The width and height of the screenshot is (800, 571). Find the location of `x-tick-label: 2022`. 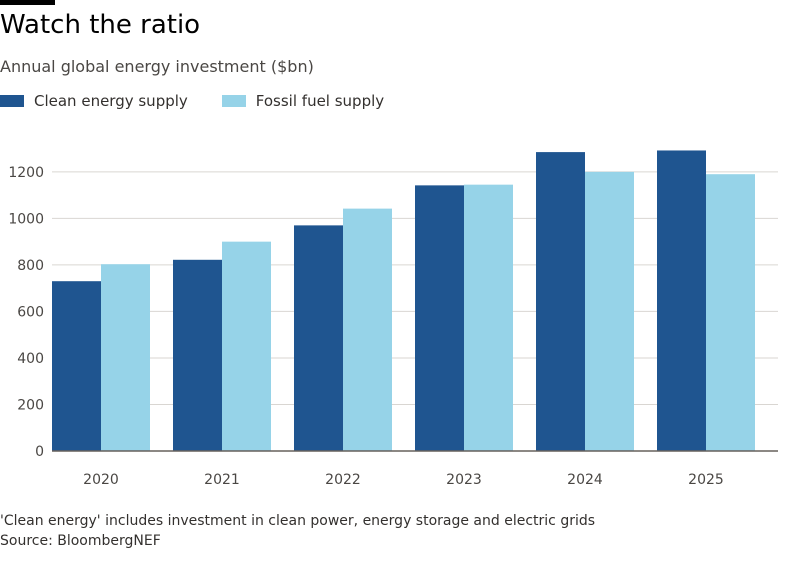

x-tick-label: 2022 is located at coordinates (343, 480).